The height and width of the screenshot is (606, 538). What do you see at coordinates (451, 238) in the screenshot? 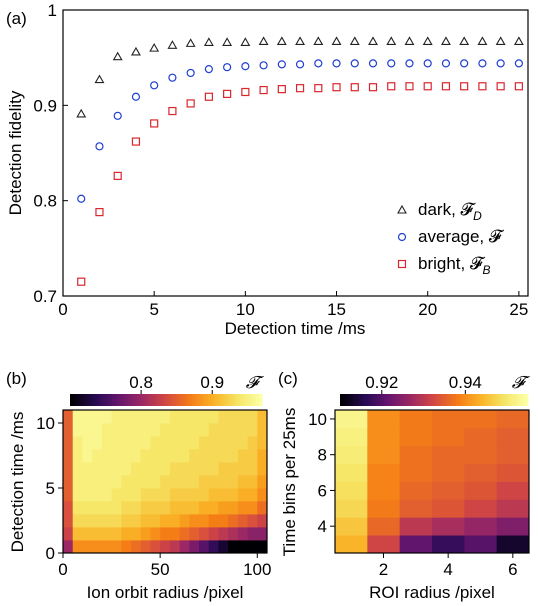
I see `panel-a-legend: dark, 𝓕D average, 𝓕 bright, 𝓕B` at bounding box center [451, 238].